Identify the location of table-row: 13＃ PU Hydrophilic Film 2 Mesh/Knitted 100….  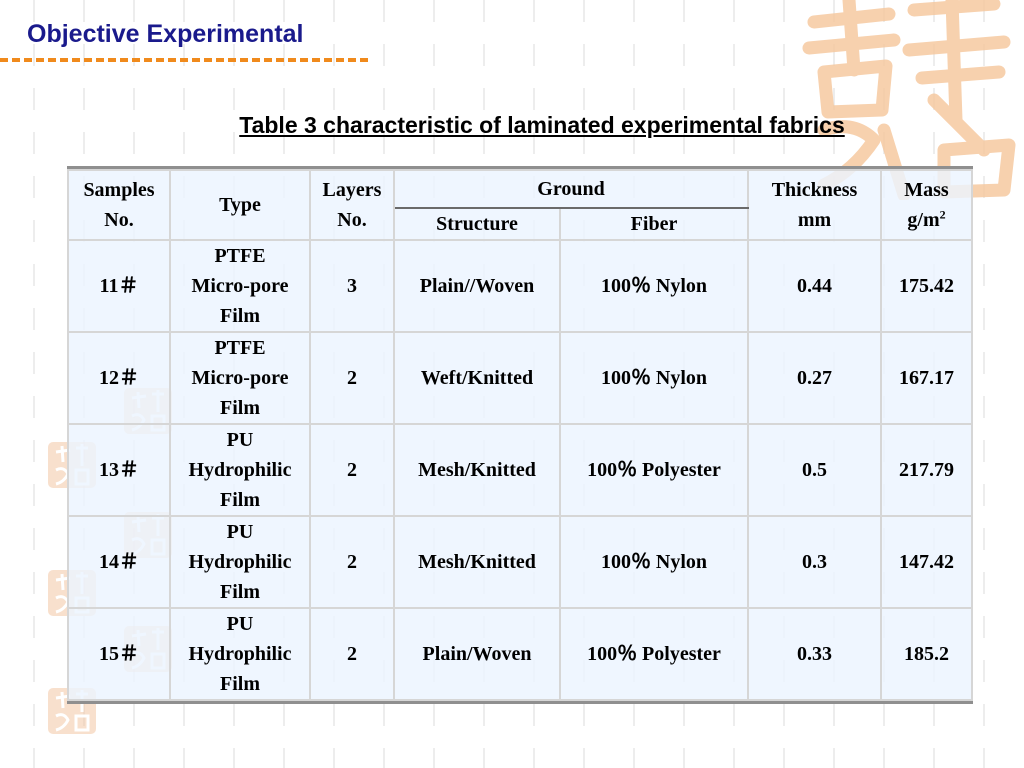
(520, 470).